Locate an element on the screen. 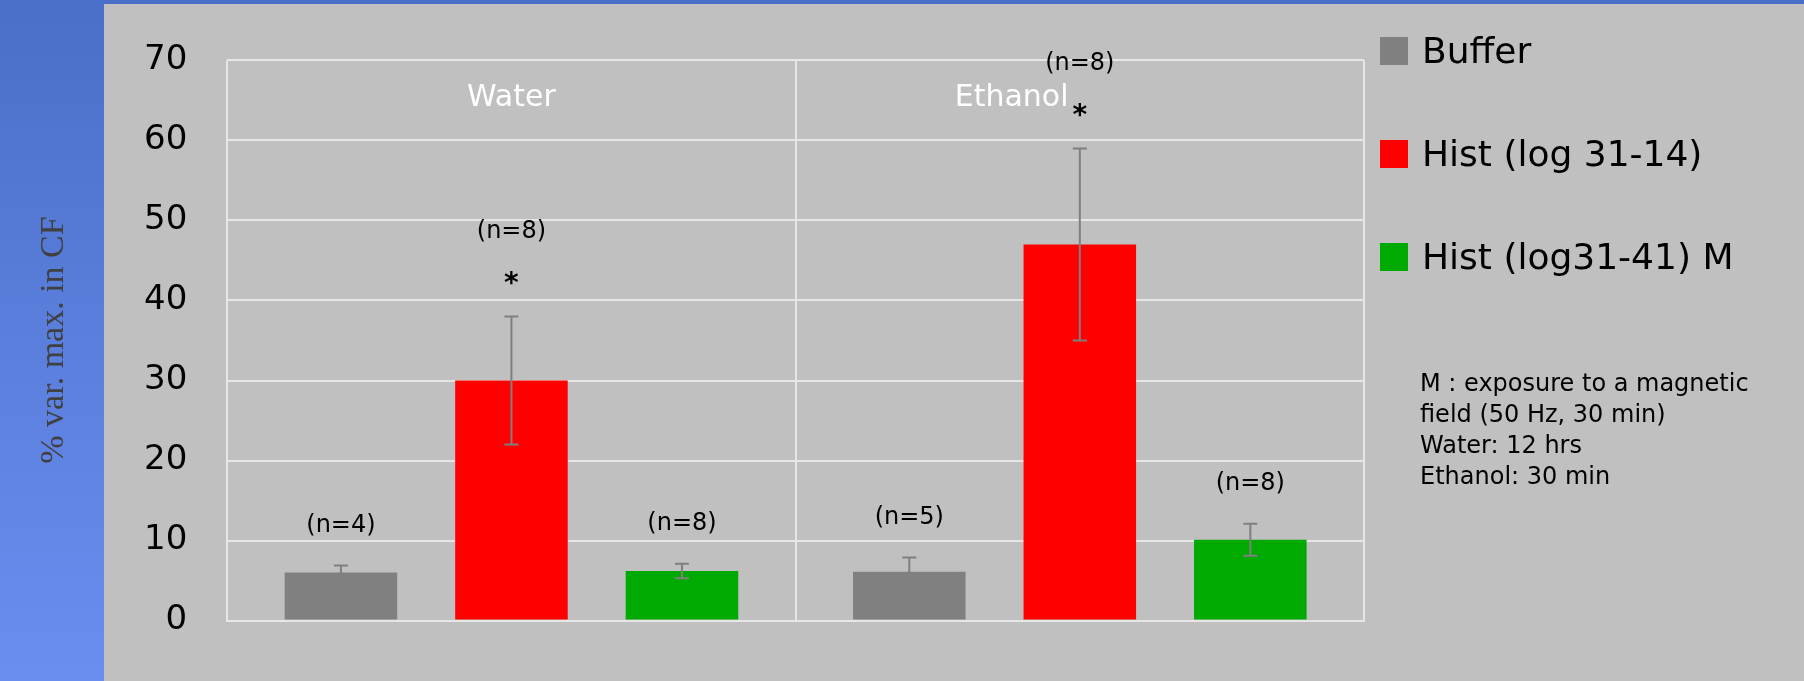 This screenshot has height=681, width=1804. y-tick-label: 40 is located at coordinates (166, 297).